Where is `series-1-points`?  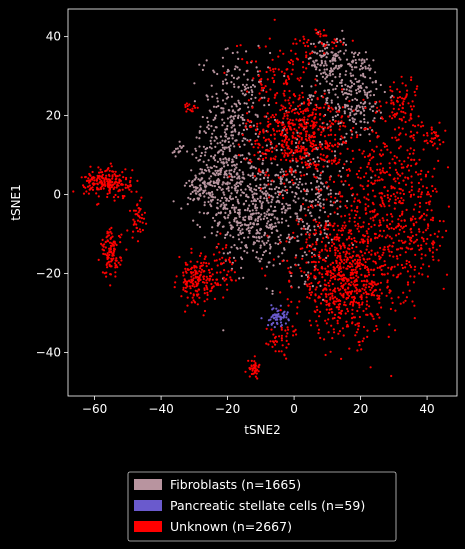 series-1-points is located at coordinates (275, 316).